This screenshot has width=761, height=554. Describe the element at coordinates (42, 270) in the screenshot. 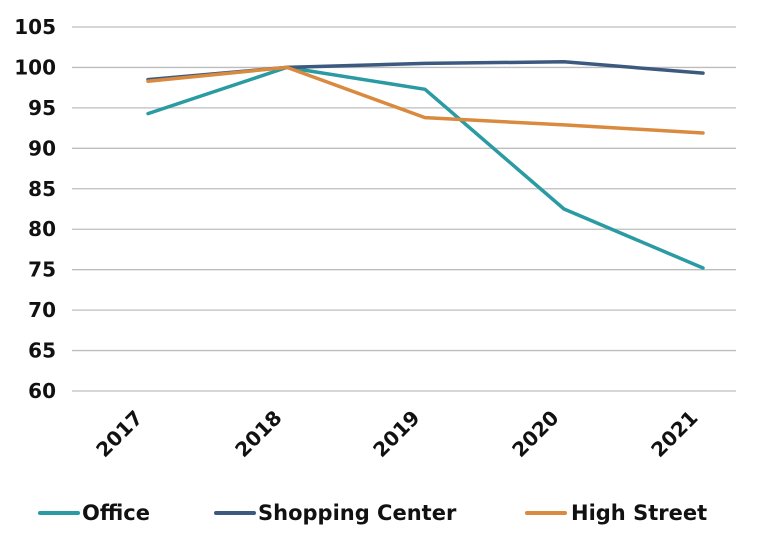

I see `y-tick-label: 75` at that location.